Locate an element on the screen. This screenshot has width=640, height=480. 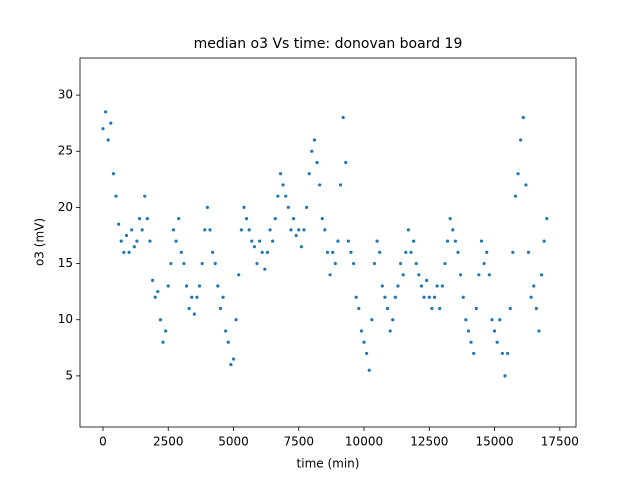
x-tick-label: 5000 is located at coordinates (233, 442).